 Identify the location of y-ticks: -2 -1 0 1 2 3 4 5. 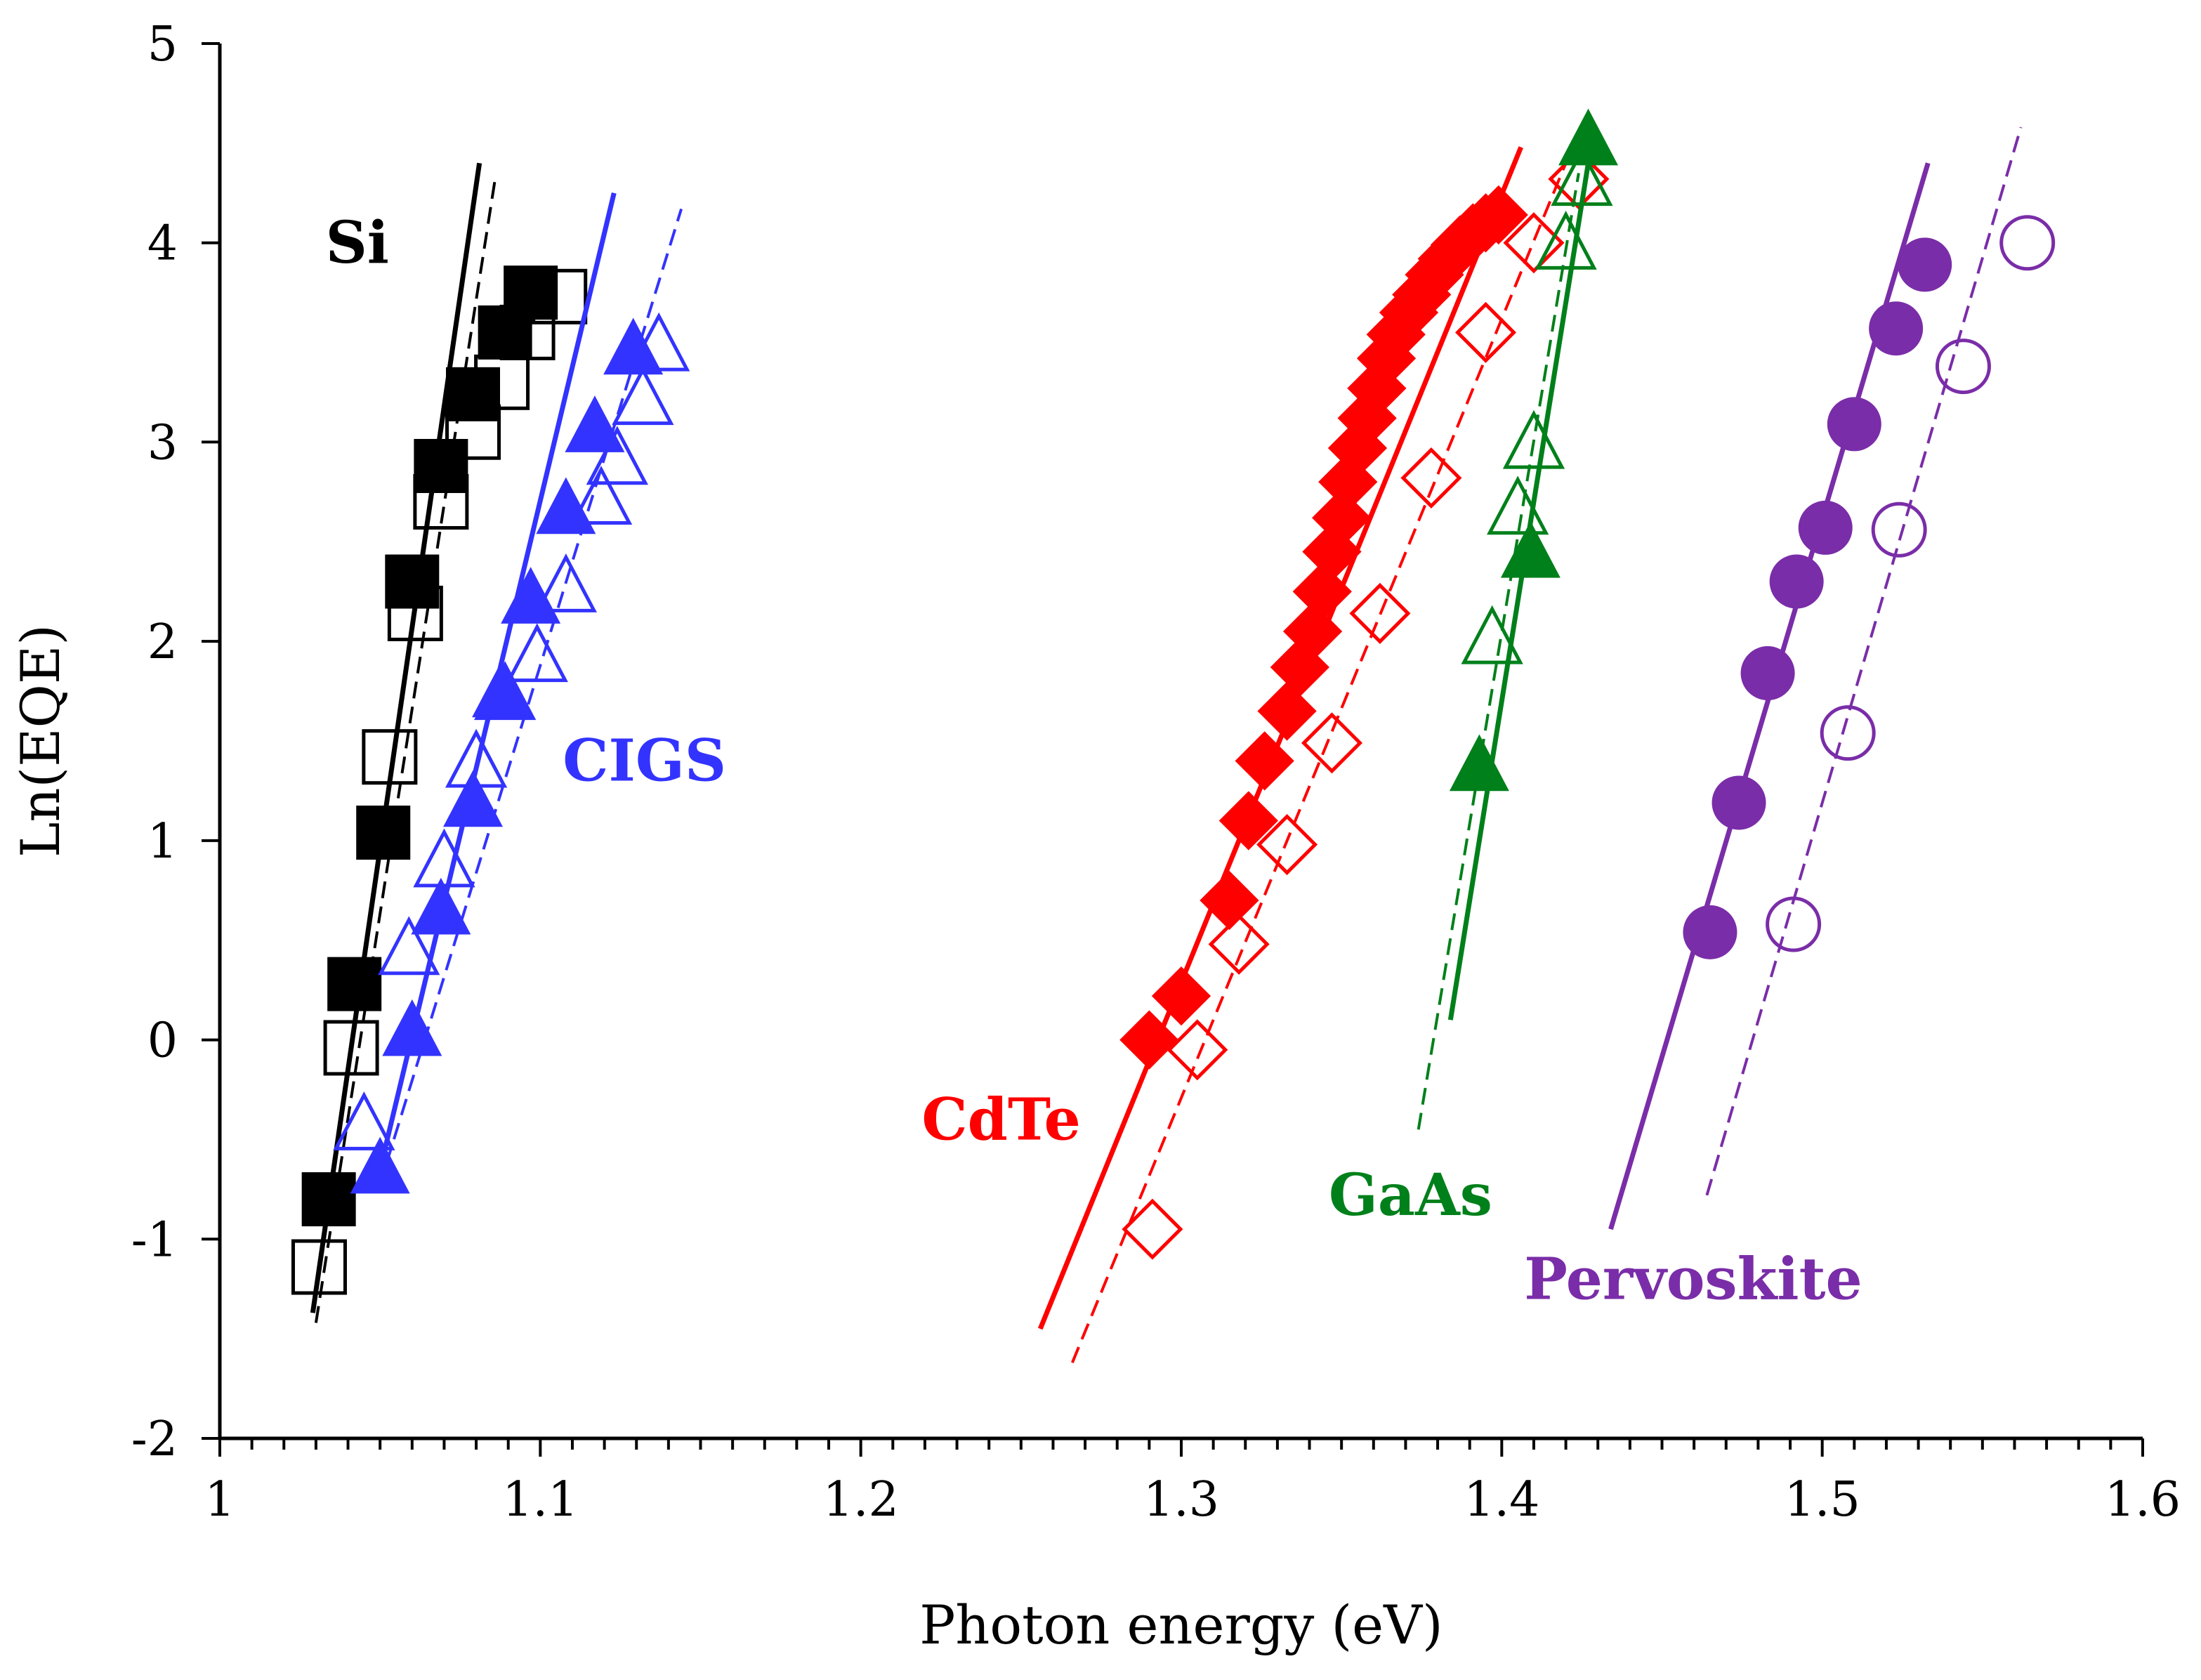
(175, 742).